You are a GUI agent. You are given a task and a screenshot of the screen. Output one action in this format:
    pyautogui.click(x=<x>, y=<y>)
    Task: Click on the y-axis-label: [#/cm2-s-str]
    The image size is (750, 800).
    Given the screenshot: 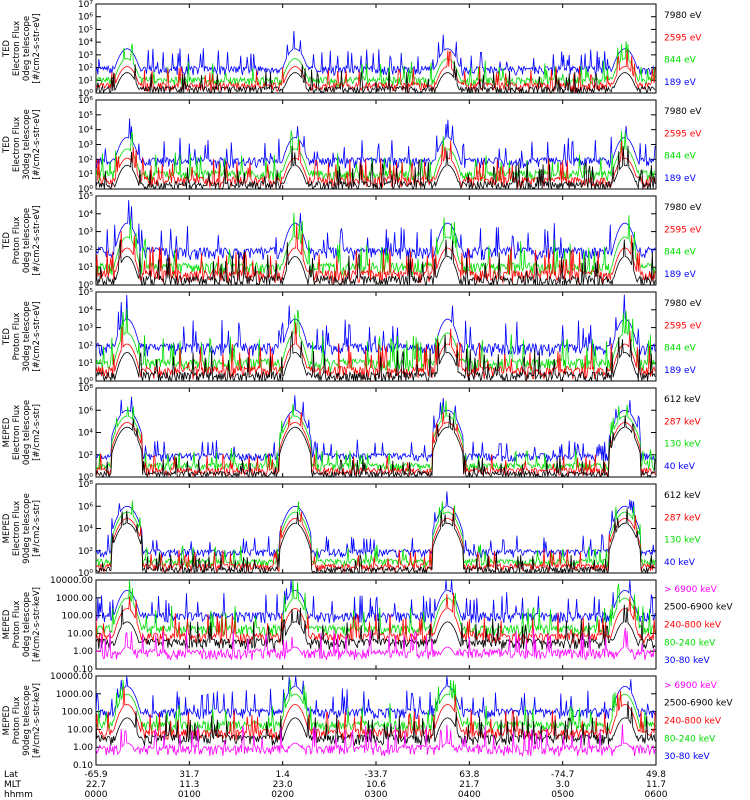 What is the action you would take?
    pyautogui.click(x=37, y=528)
    